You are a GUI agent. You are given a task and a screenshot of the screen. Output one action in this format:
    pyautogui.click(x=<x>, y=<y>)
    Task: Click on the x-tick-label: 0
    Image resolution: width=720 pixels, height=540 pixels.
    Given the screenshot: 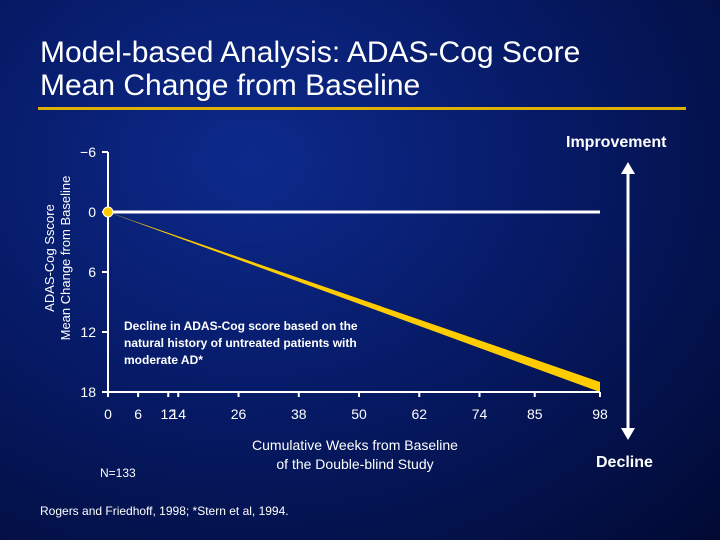 What is the action you would take?
    pyautogui.click(x=108, y=414)
    